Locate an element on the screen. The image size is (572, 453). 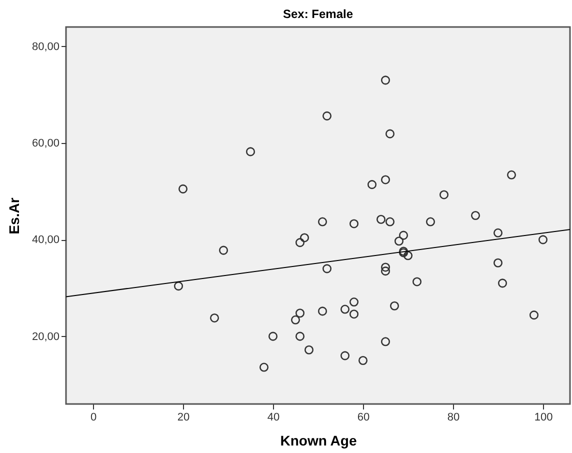
x-tick-label: 40 is located at coordinates (273, 418).